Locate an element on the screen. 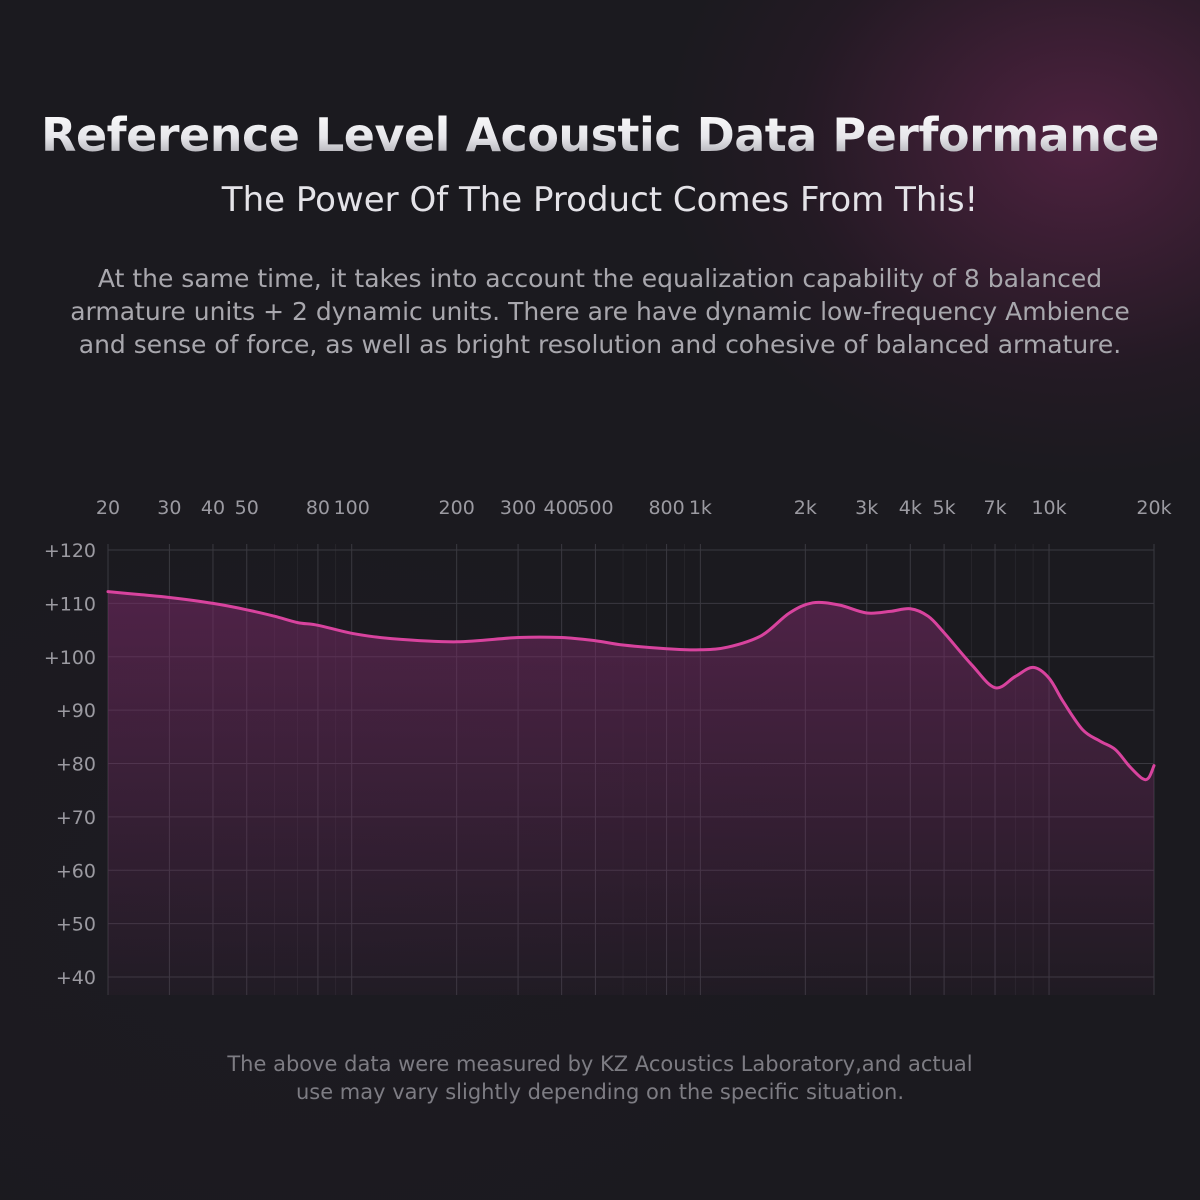 This screenshot has width=1200, height=1200. y-axis-ticks: +120 +110 +100 +90 +80 +70 +60 +50 +40 is located at coordinates (70, 764).